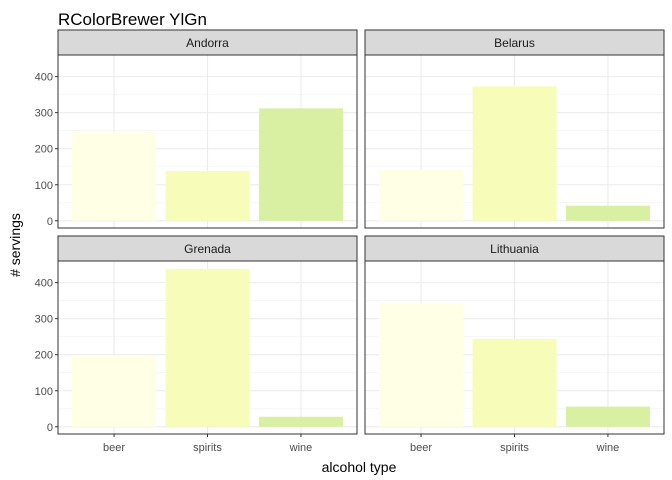 The height and width of the screenshot is (480, 672). I want to click on facet-strip-label: Lithuania, so click(514, 249).